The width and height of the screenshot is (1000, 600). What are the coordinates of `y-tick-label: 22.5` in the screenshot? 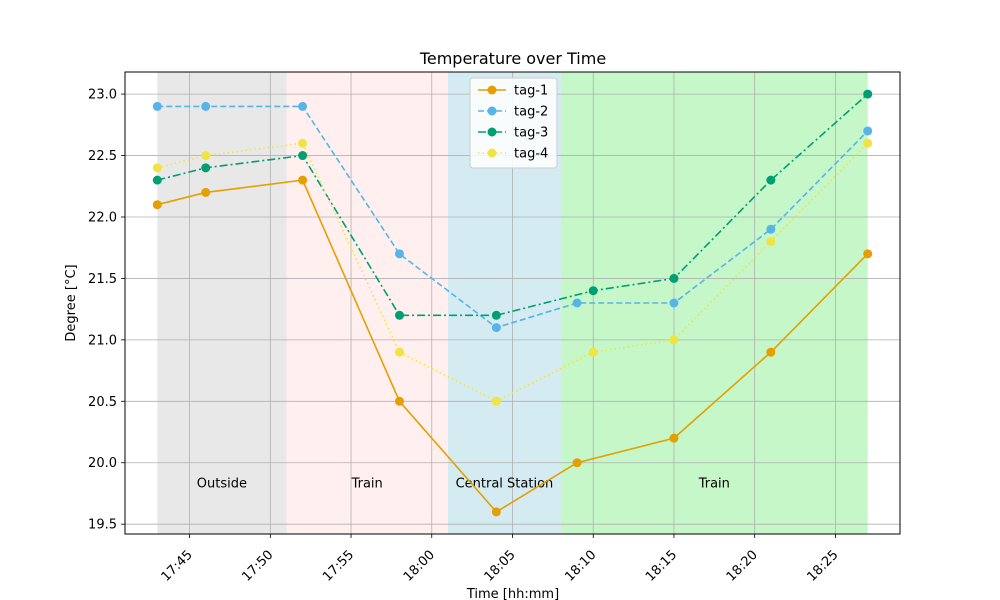 It's located at (102, 156).